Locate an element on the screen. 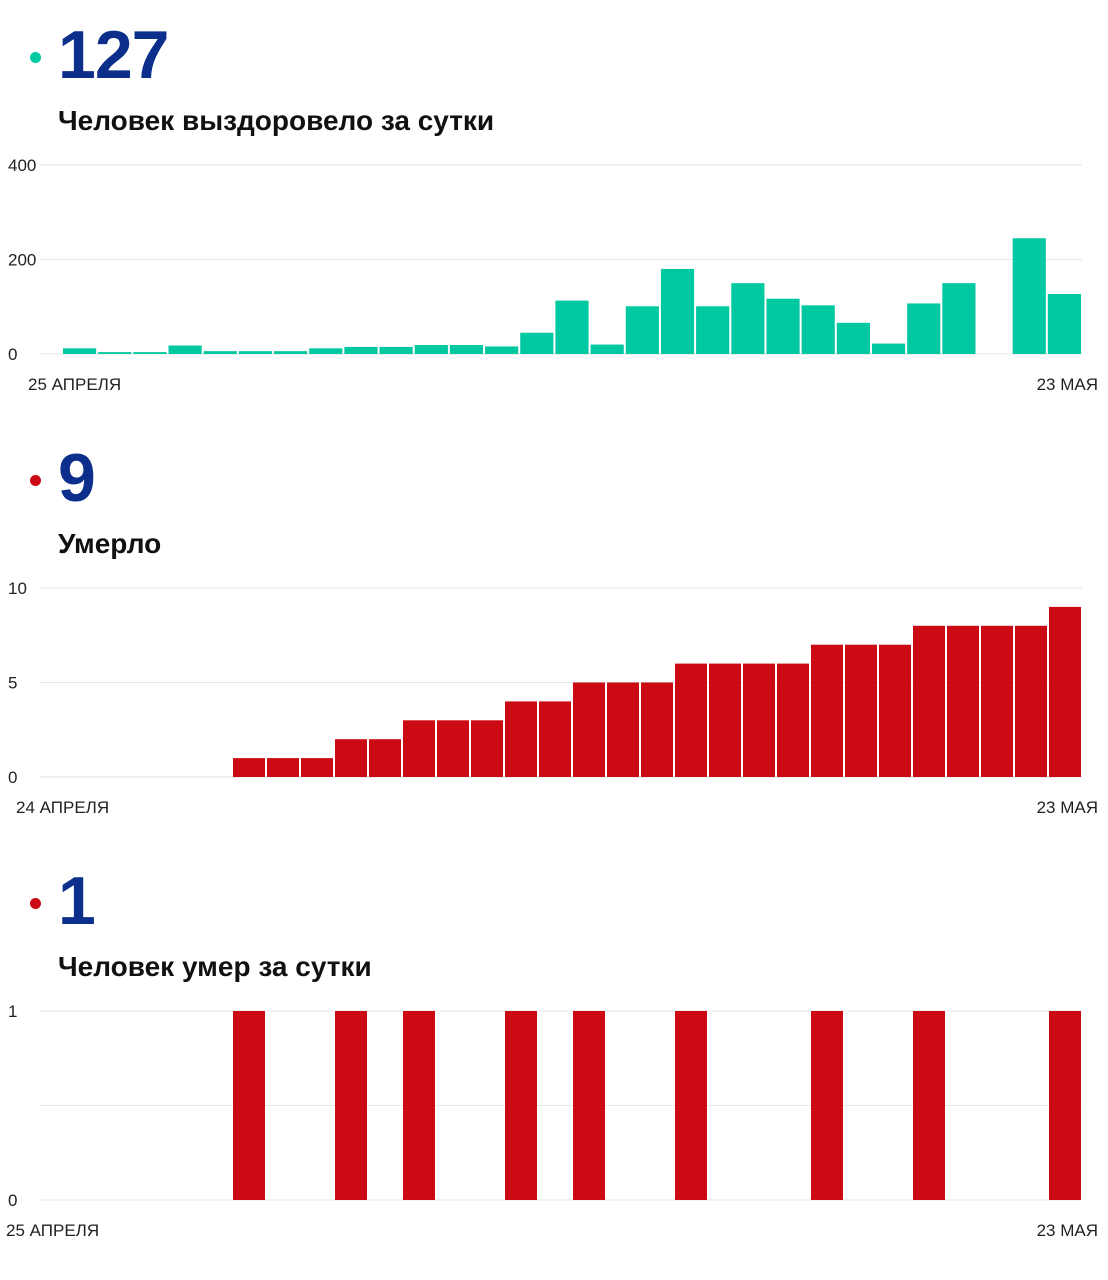 The width and height of the screenshot is (1108, 1280). x-tick-label-start: 24 АПРЕЛЯ is located at coordinates (62, 807).